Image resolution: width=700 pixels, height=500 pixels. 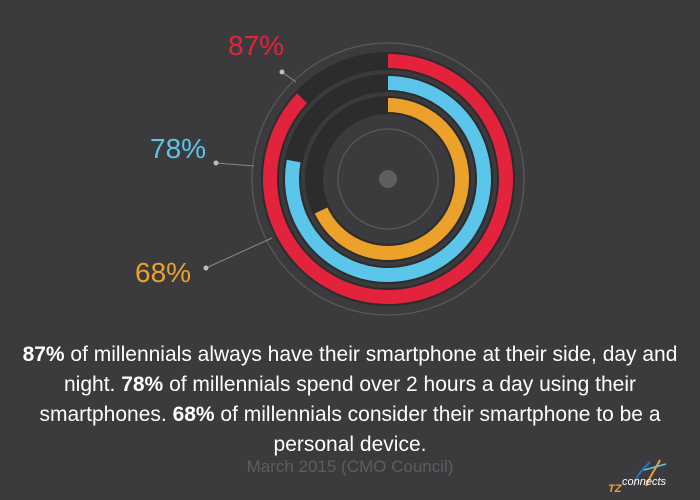 I want to click on center-dot, so click(x=388, y=179).